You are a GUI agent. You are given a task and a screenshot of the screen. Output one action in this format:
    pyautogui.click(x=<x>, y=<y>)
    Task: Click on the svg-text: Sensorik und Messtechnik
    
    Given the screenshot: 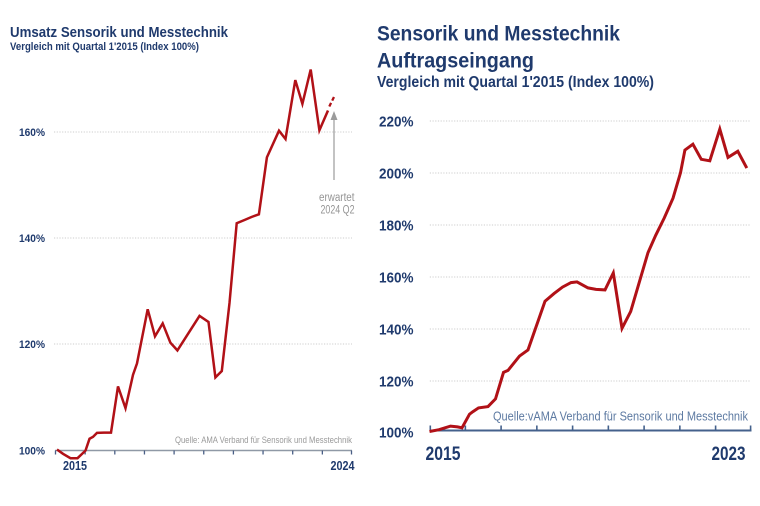 What is the action you would take?
    pyautogui.click(x=498, y=34)
    